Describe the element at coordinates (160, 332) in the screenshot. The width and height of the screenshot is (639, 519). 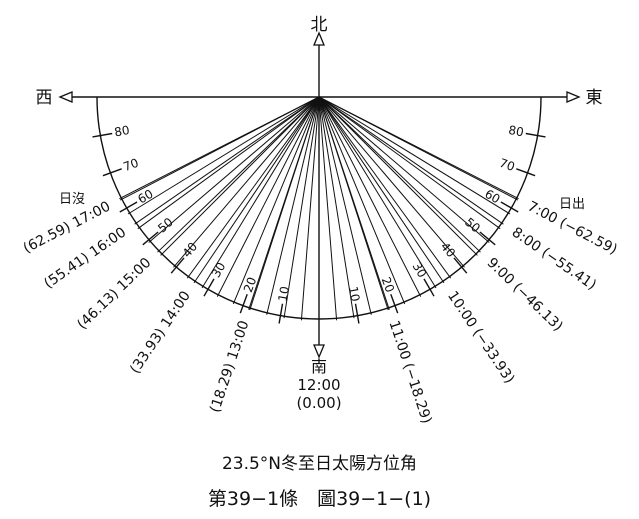
I see `hour-label-afternoon: (33.93) 14:00` at that location.